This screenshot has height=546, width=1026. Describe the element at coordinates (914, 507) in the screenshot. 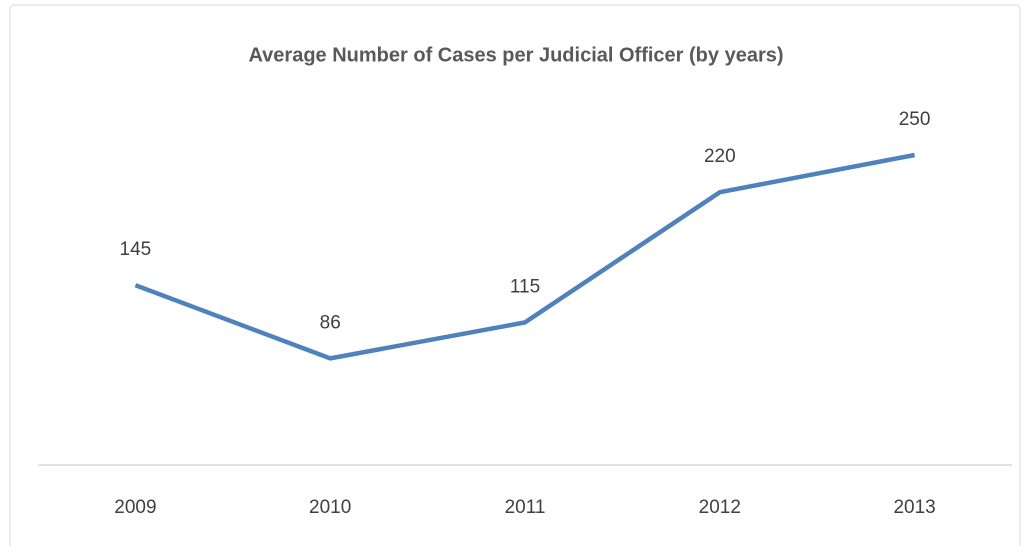

I see `x-tick-label: 2013` at that location.